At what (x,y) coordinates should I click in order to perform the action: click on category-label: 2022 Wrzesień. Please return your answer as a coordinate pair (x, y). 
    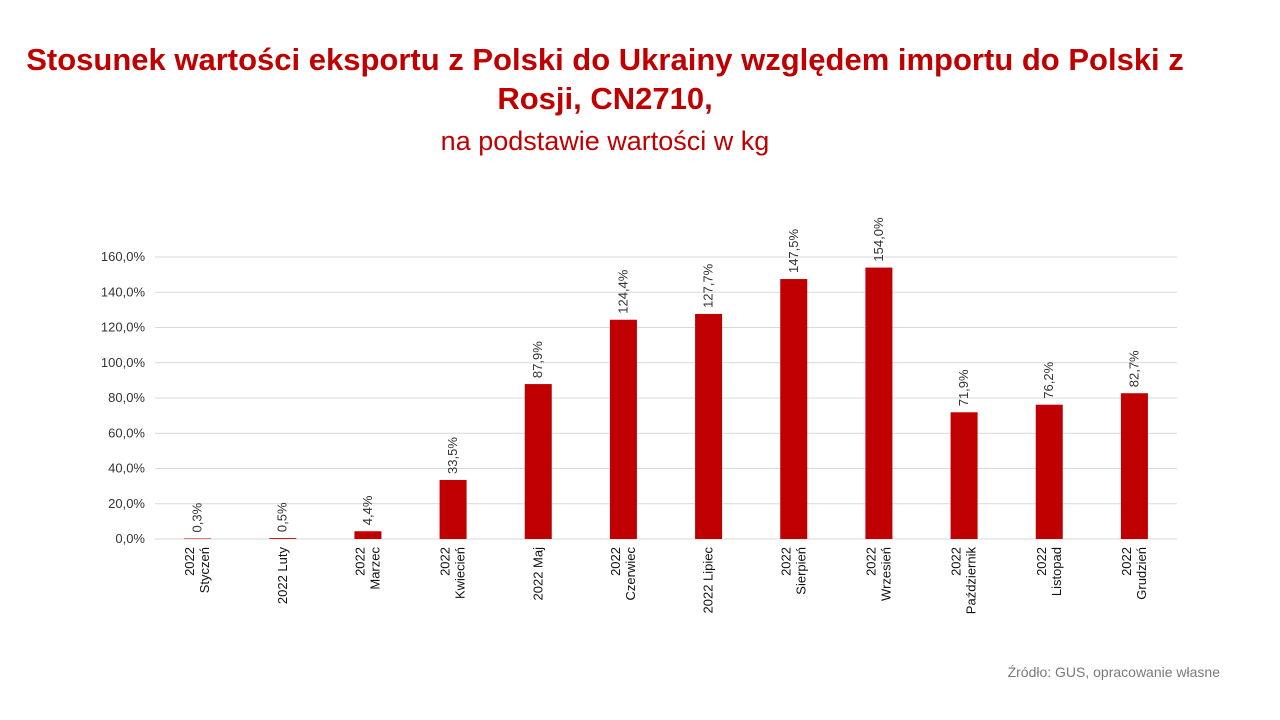
    Looking at the image, I should click on (878, 574).